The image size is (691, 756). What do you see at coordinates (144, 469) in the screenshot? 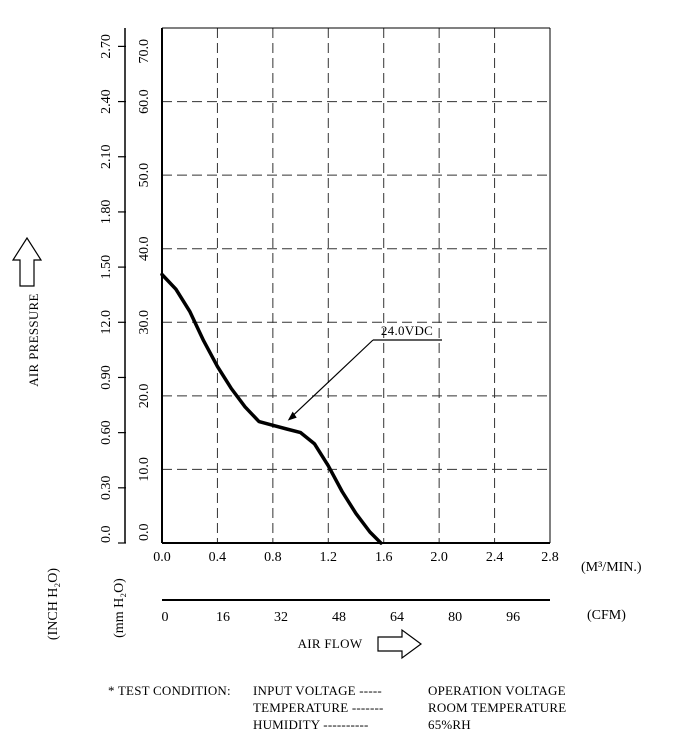
I see `y-tick-label: 10.0` at bounding box center [144, 469].